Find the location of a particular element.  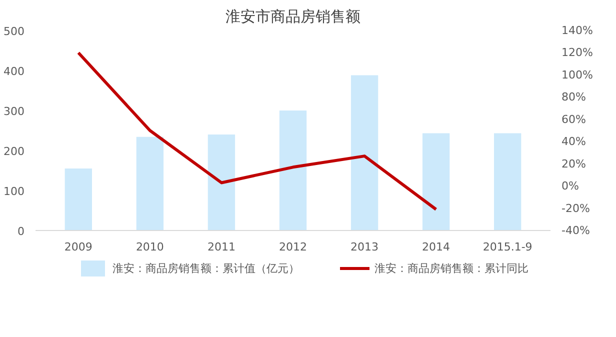

x-tick-label: 2013 is located at coordinates (364, 247).